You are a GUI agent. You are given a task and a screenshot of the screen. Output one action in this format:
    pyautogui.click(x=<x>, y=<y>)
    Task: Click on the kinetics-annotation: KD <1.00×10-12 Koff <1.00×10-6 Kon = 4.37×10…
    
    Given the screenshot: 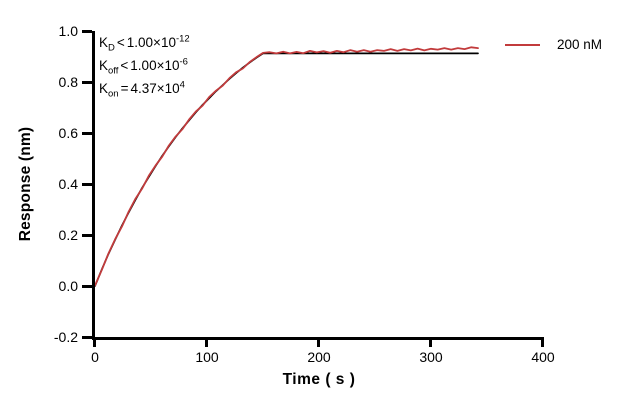 What is the action you would take?
    pyautogui.click(x=144, y=65)
    